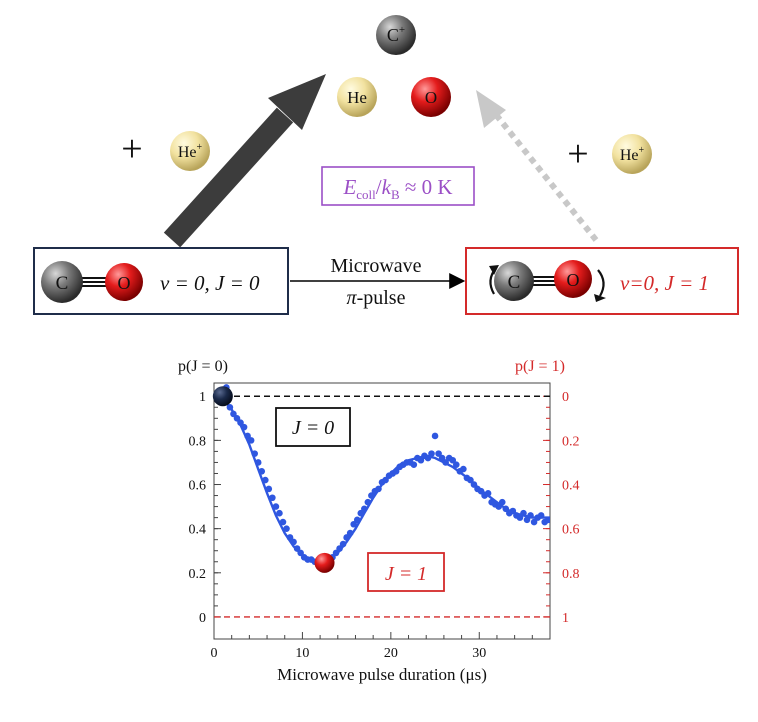 Image resolution: width=758 pixels, height=722 pixels. I want to click on state-markers, so click(273, 479).